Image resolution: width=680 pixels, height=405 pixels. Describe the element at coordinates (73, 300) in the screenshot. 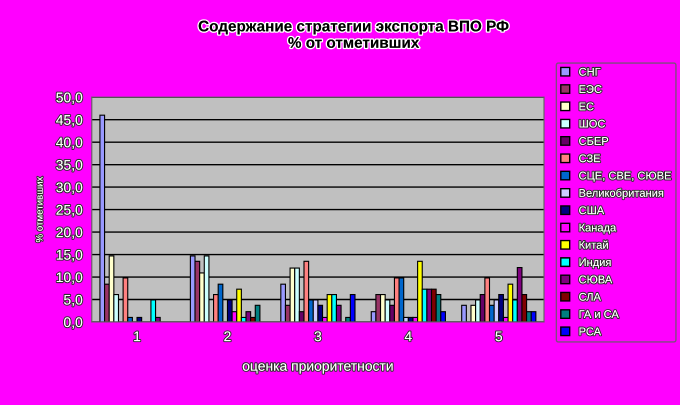

I see `y-tick-label: 5,0` at that location.